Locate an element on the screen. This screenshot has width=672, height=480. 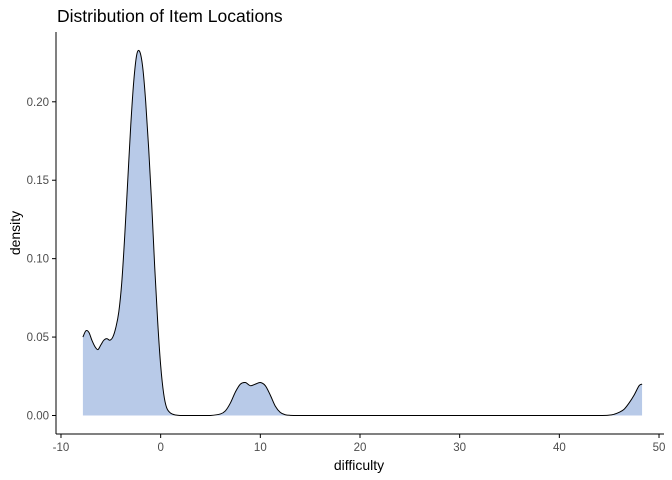
x-axis-ticks: -10 0 10 20 30 40 50 is located at coordinates (359, 444).